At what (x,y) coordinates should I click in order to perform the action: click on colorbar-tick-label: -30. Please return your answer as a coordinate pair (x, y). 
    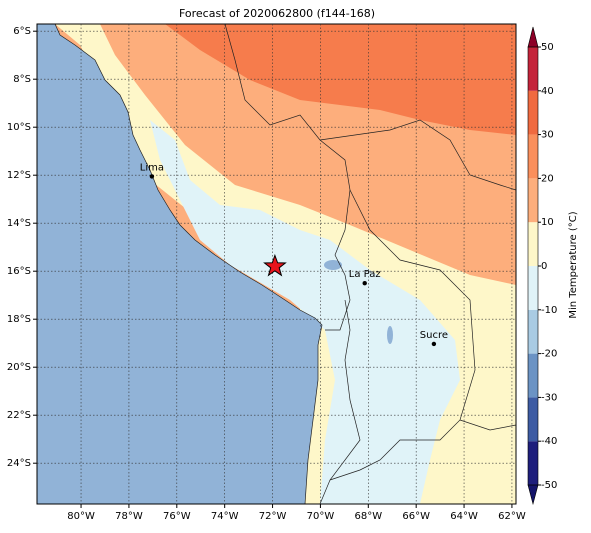
    Looking at the image, I should click on (549, 397).